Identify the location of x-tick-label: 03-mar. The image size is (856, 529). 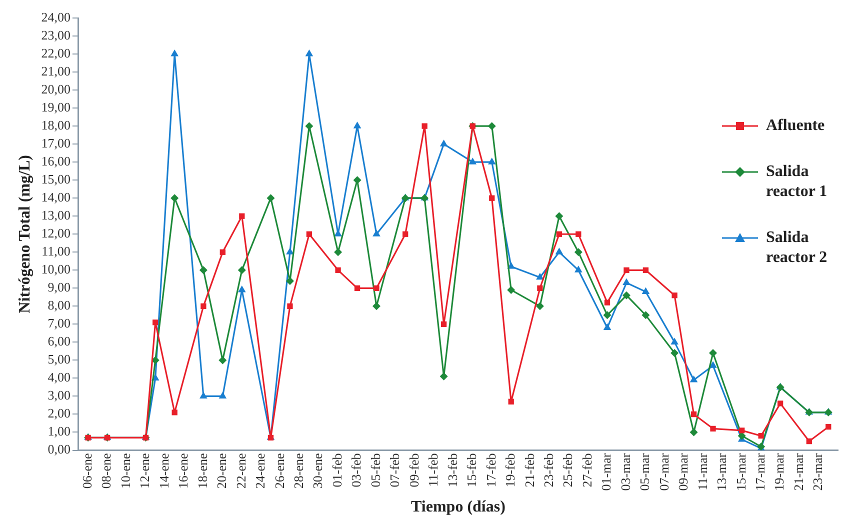
(625, 471).